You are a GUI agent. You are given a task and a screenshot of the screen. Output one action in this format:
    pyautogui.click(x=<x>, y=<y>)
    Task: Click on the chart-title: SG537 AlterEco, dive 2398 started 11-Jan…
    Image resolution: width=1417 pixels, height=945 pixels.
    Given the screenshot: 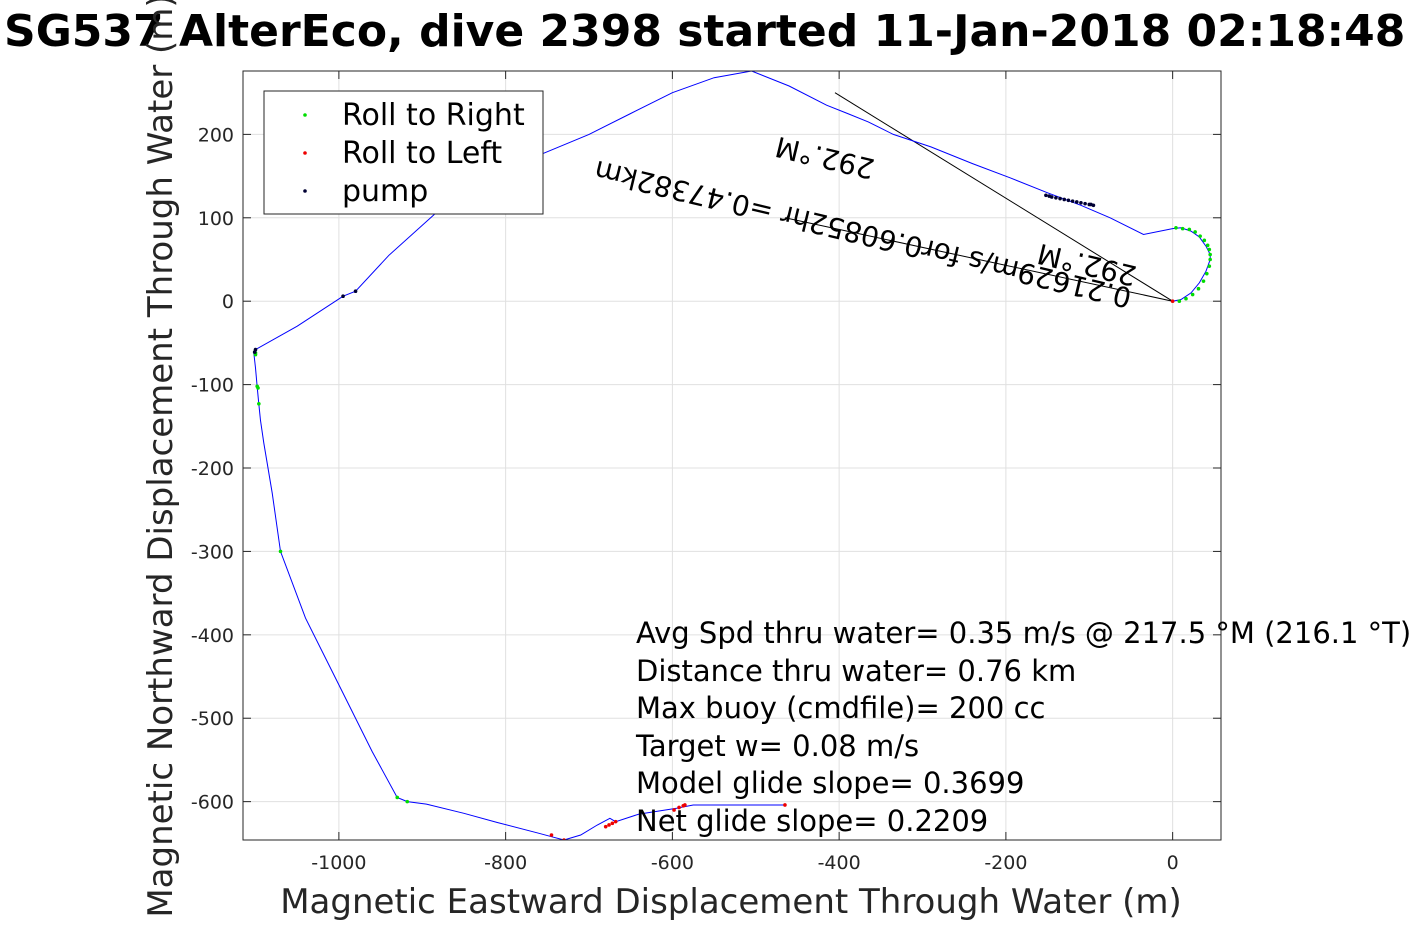 What is the action you would take?
    pyautogui.click(x=704, y=31)
    